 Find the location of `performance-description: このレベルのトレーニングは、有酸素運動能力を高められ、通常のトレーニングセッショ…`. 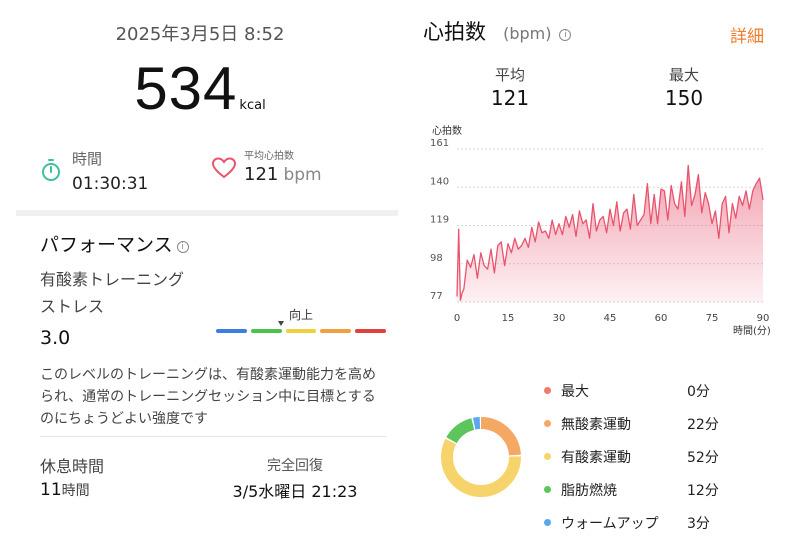

performance-description: このレベルのトレーニングは、有酸素運動能力を高められ、通常のトレーニングセッショ… is located at coordinates (208, 397).